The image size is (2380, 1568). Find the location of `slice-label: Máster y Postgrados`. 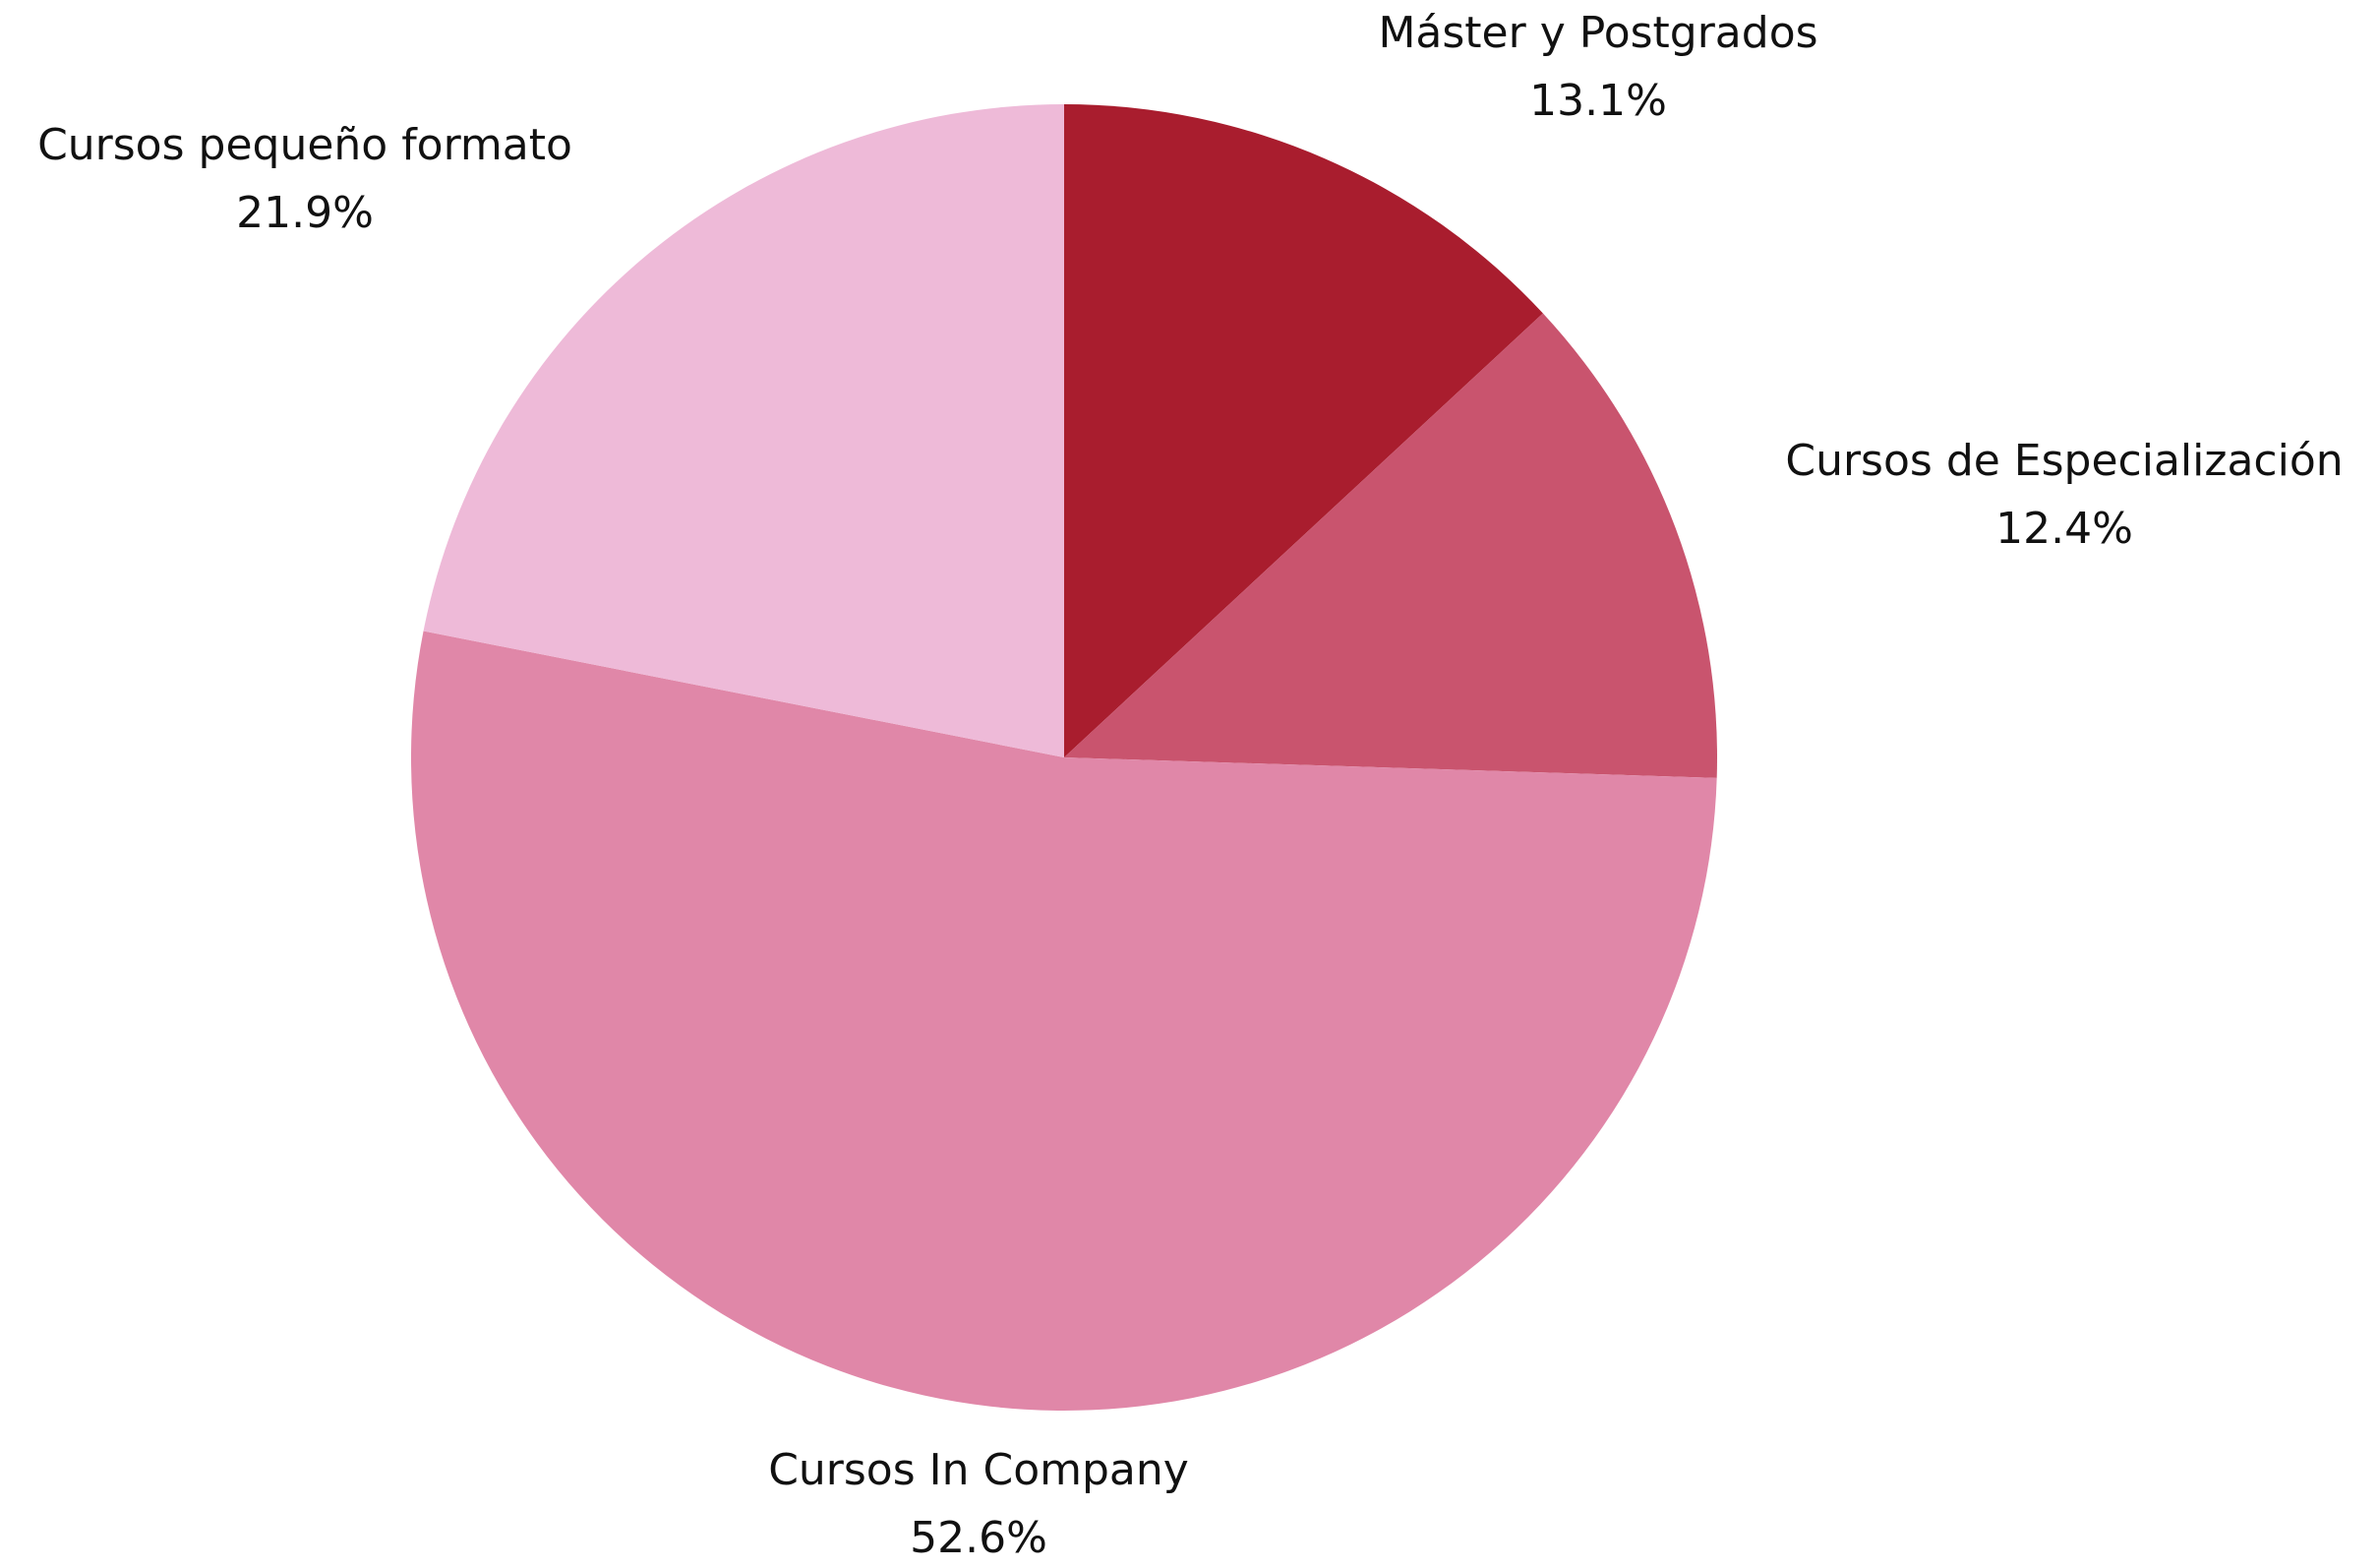

slice-label: Máster y Postgrados is located at coordinates (1597, 33).